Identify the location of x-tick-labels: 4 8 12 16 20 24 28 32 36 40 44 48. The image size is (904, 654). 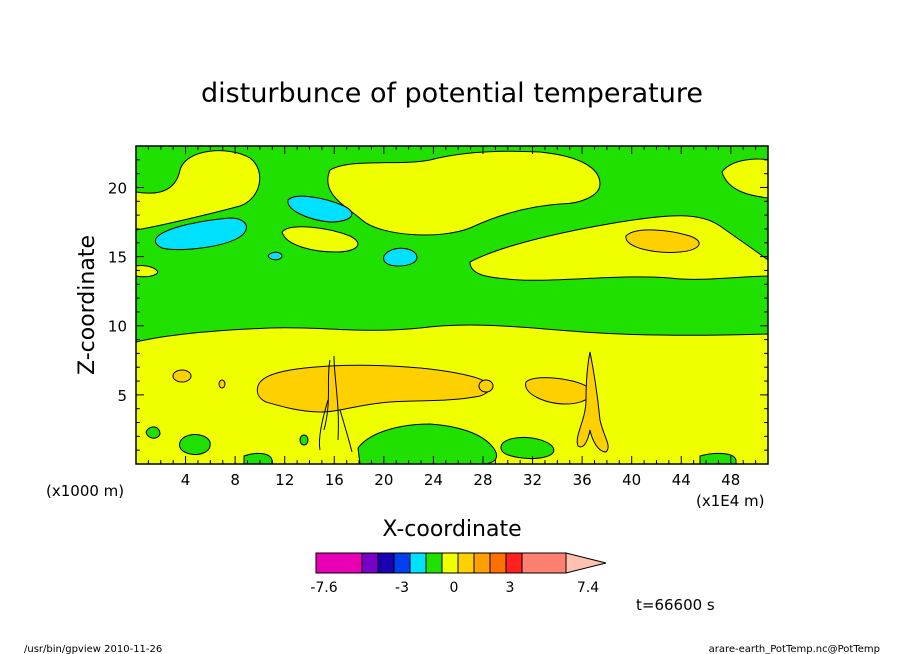
(461, 480).